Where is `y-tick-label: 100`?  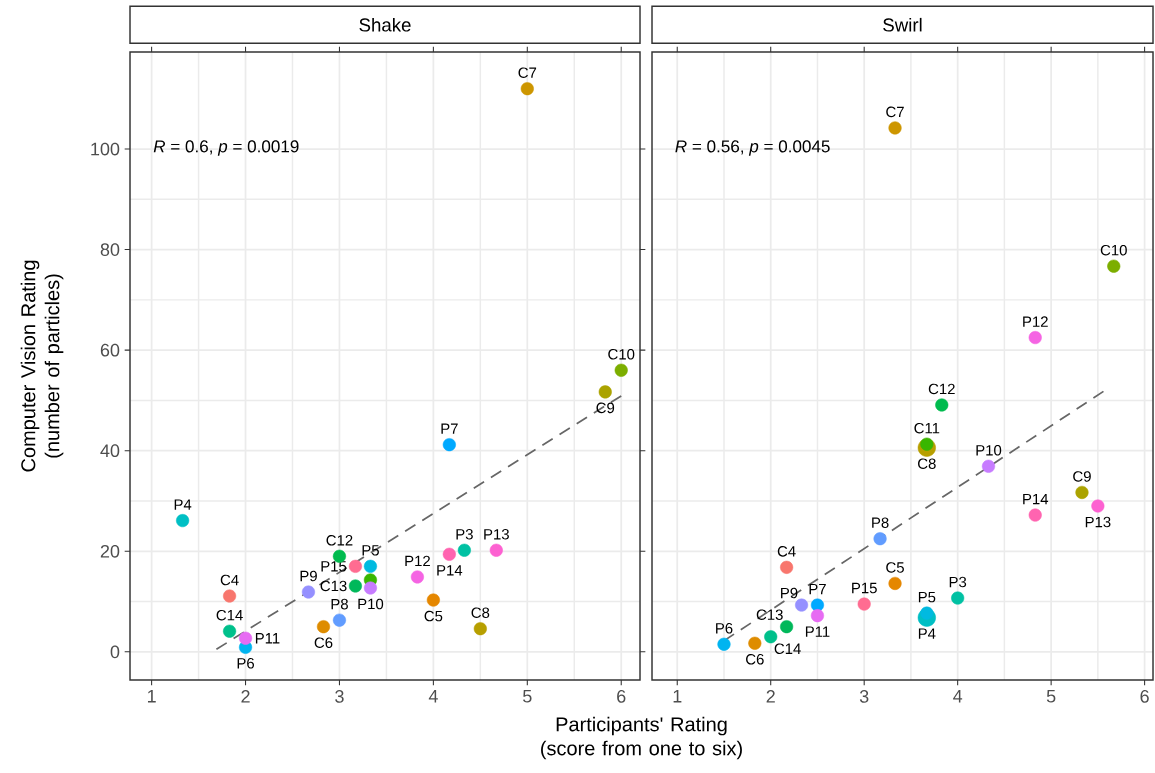
y-tick-label: 100 is located at coordinates (105, 149).